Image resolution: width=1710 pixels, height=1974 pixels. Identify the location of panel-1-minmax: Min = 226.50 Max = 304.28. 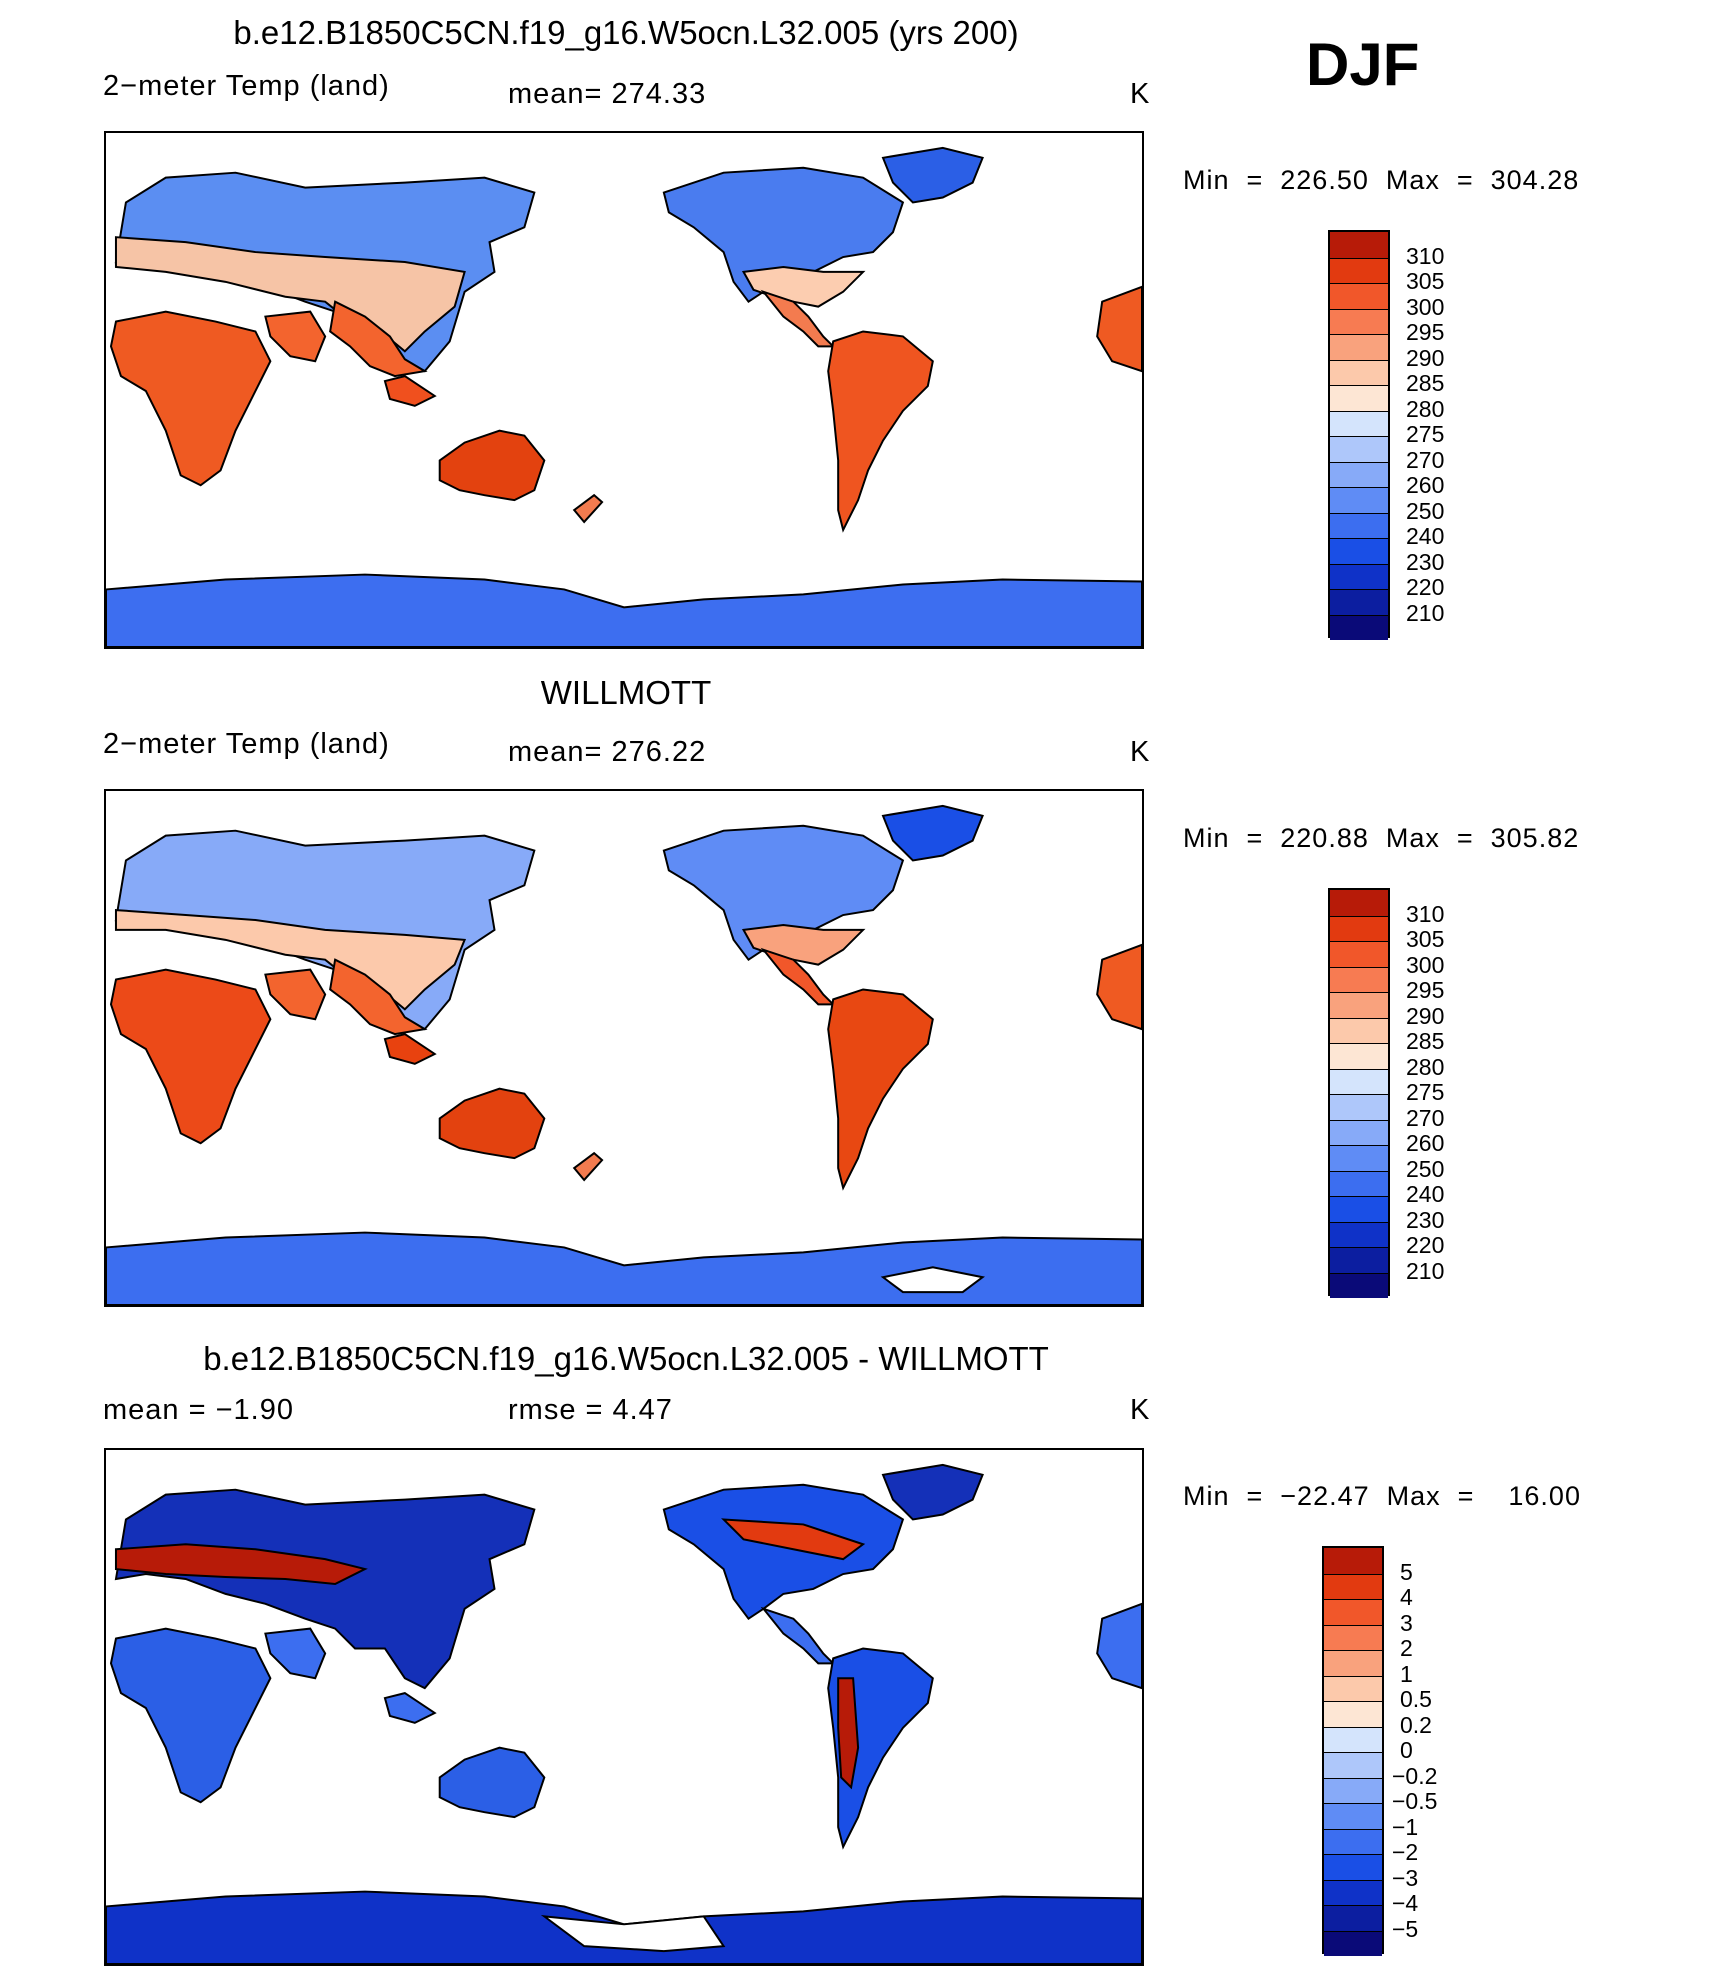
(1381, 180).